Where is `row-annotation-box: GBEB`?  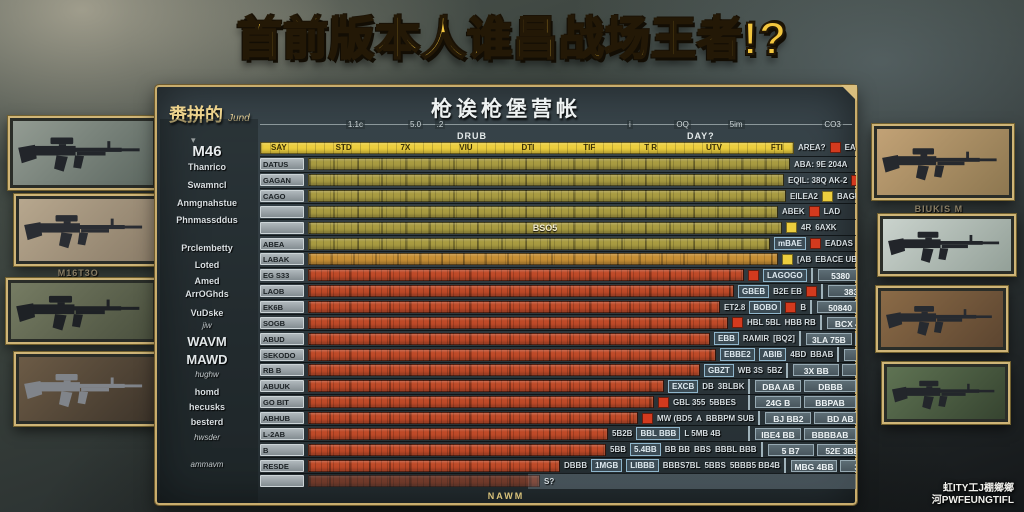
row-annotation-box: GBEB is located at coordinates (754, 291).